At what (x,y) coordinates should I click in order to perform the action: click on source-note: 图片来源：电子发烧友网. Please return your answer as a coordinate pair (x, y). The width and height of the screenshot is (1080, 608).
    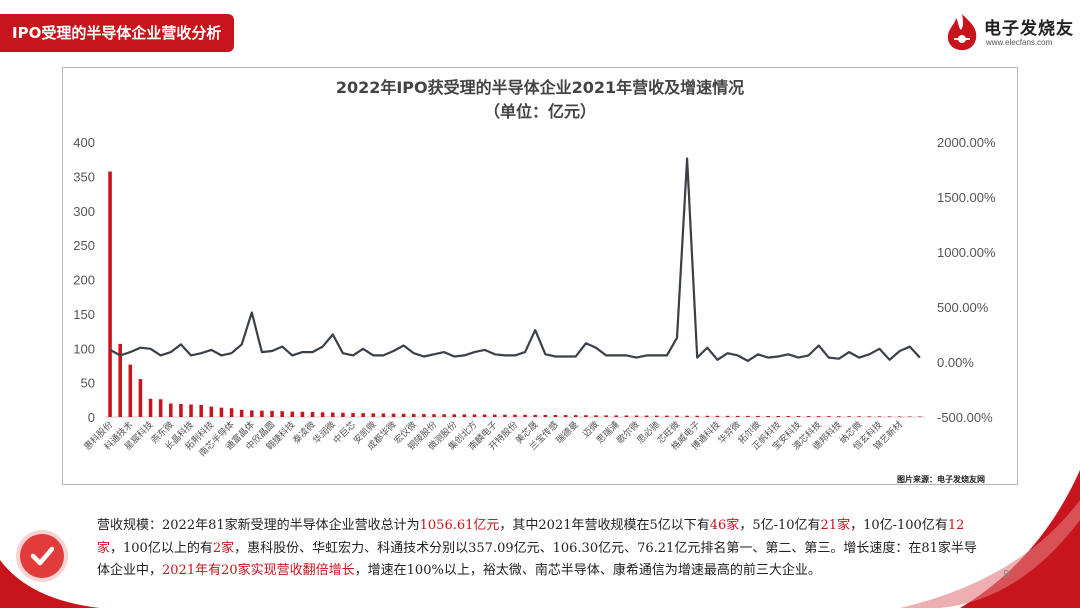
    Looking at the image, I should click on (941, 479).